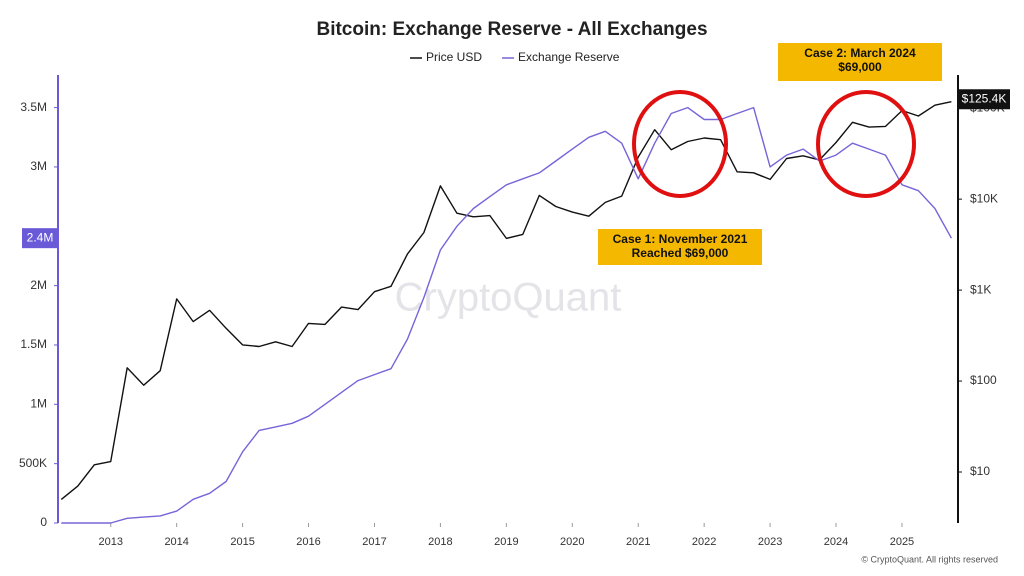  I want to click on value-tag-label: 2.4M, so click(40, 237).